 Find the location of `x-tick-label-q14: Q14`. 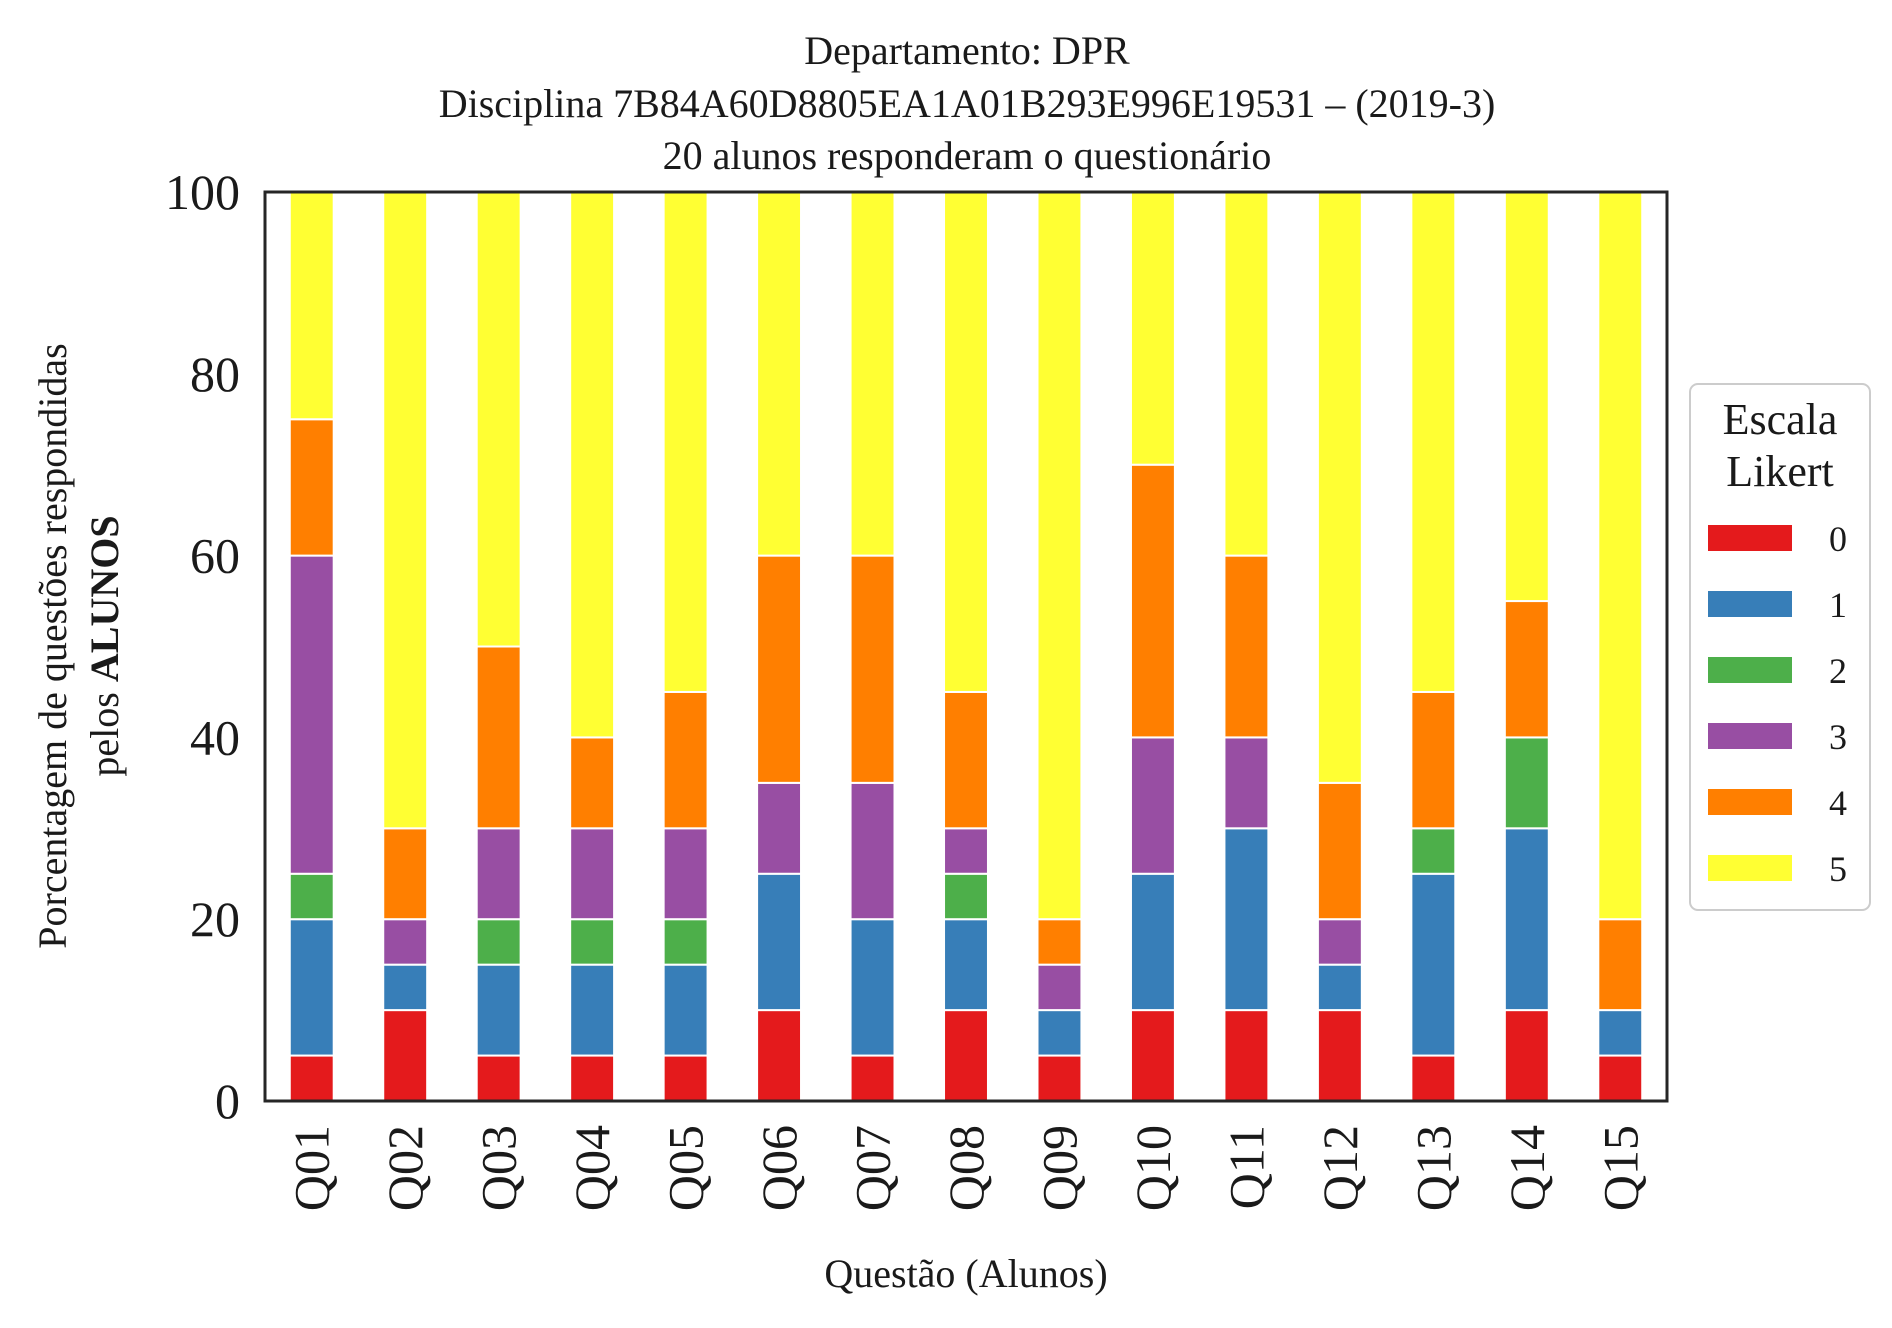

x-tick-label-q14: Q14 is located at coordinates (1527, 1168).